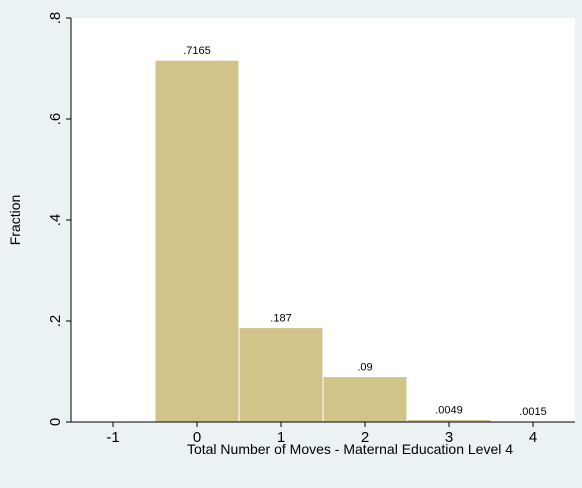 This screenshot has width=582, height=488. I want to click on y-ticks-group: 0 .2 .4 .6 .8, so click(59, 219).